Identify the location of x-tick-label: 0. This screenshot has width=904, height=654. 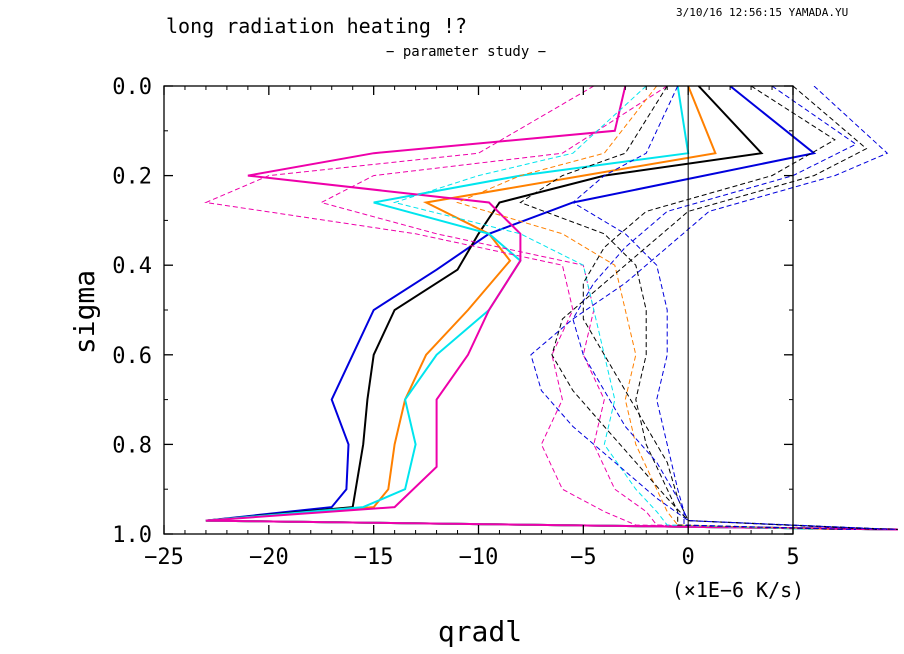
(688, 557).